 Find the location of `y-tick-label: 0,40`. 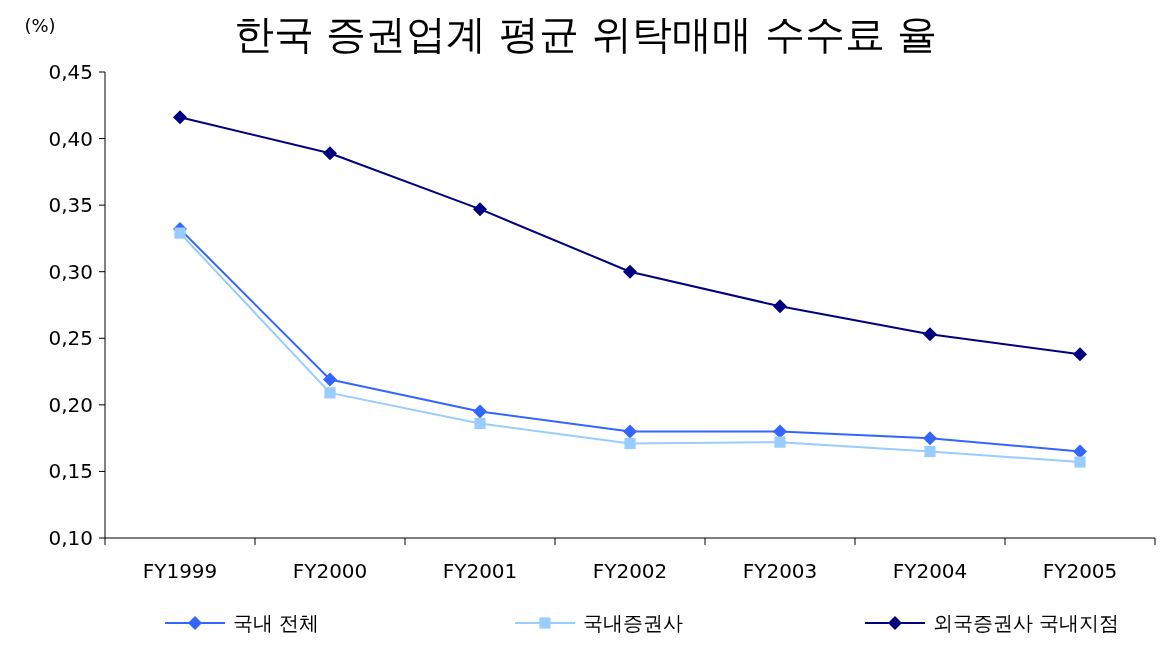

y-tick-label: 0,40 is located at coordinates (70, 138).